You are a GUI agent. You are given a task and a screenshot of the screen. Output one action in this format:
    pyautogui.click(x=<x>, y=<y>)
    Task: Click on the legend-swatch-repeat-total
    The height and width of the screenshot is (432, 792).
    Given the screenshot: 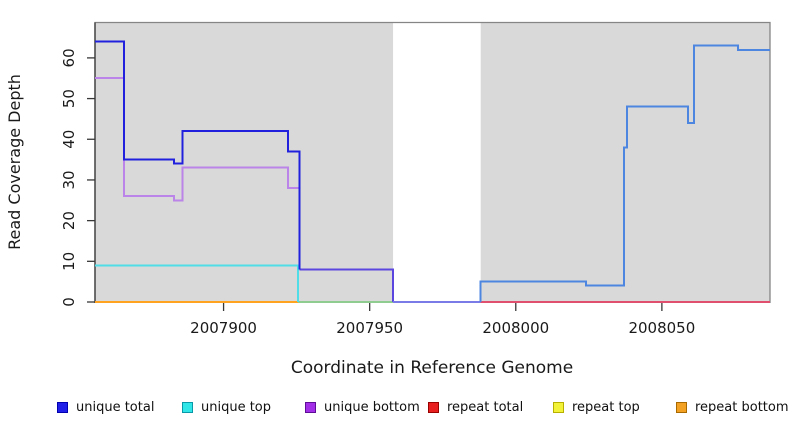 What is the action you would take?
    pyautogui.click(x=433, y=407)
    